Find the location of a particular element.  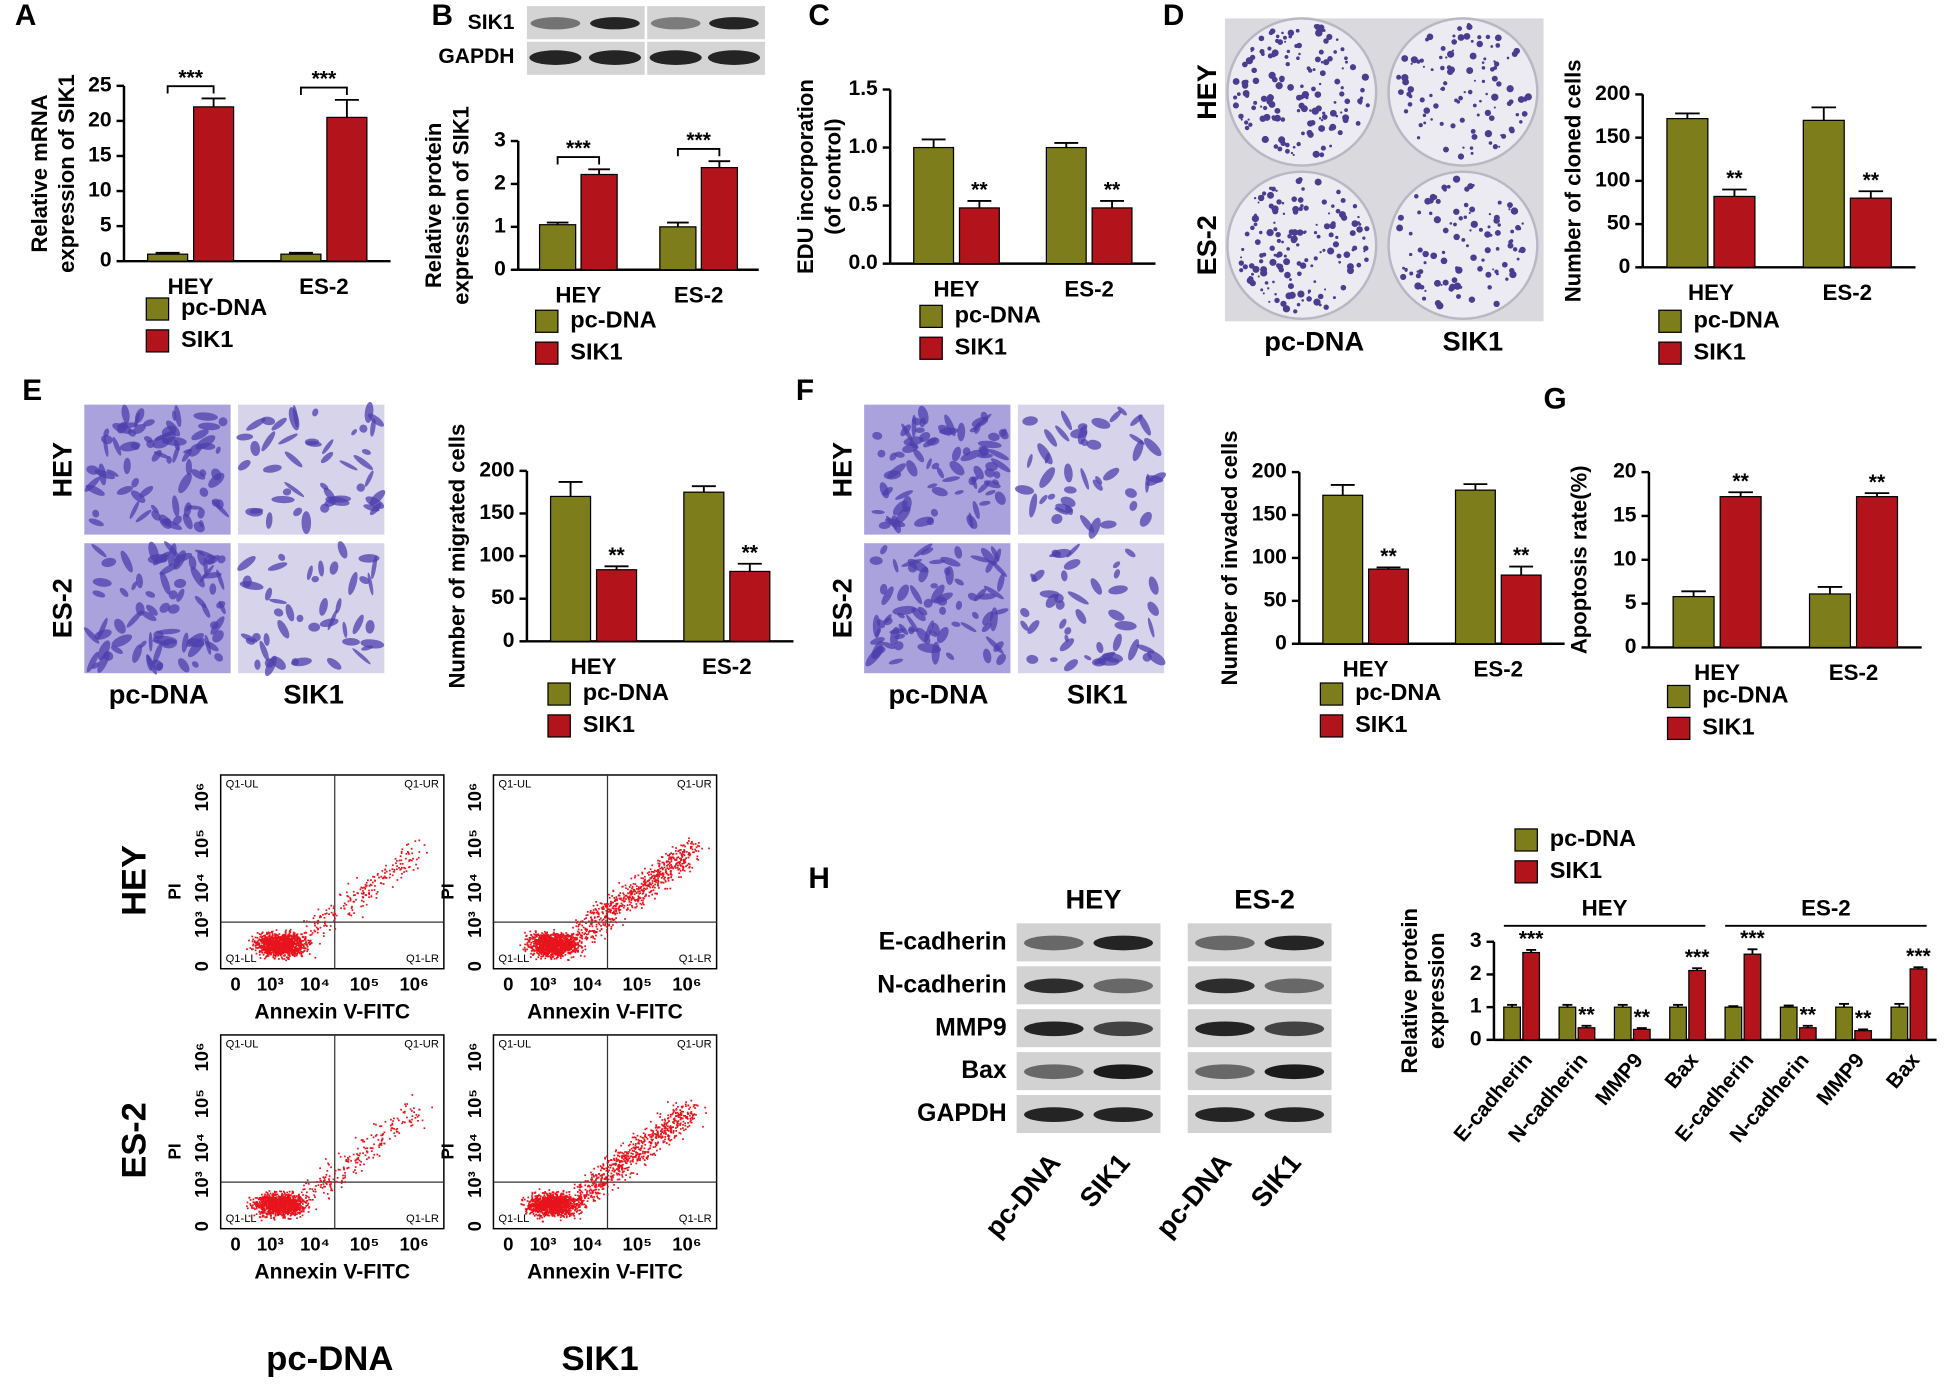

quadrant-label: Q1-LR is located at coordinates (422, 959).